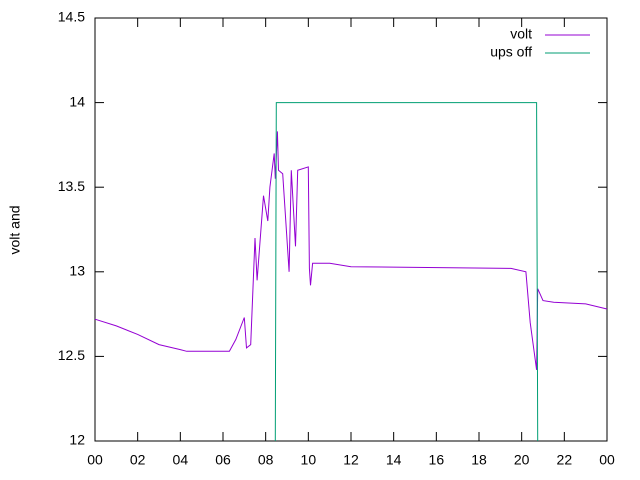 The width and height of the screenshot is (640, 480). Describe the element at coordinates (77, 440) in the screenshot. I see `y-tick-label: 12` at that location.